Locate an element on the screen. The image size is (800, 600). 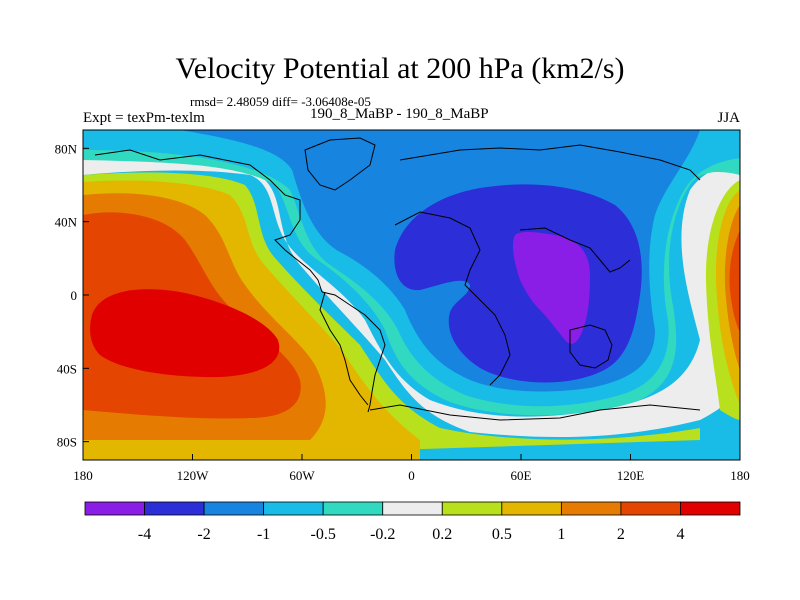
field-negative-purple is located at coordinates (551, 288).